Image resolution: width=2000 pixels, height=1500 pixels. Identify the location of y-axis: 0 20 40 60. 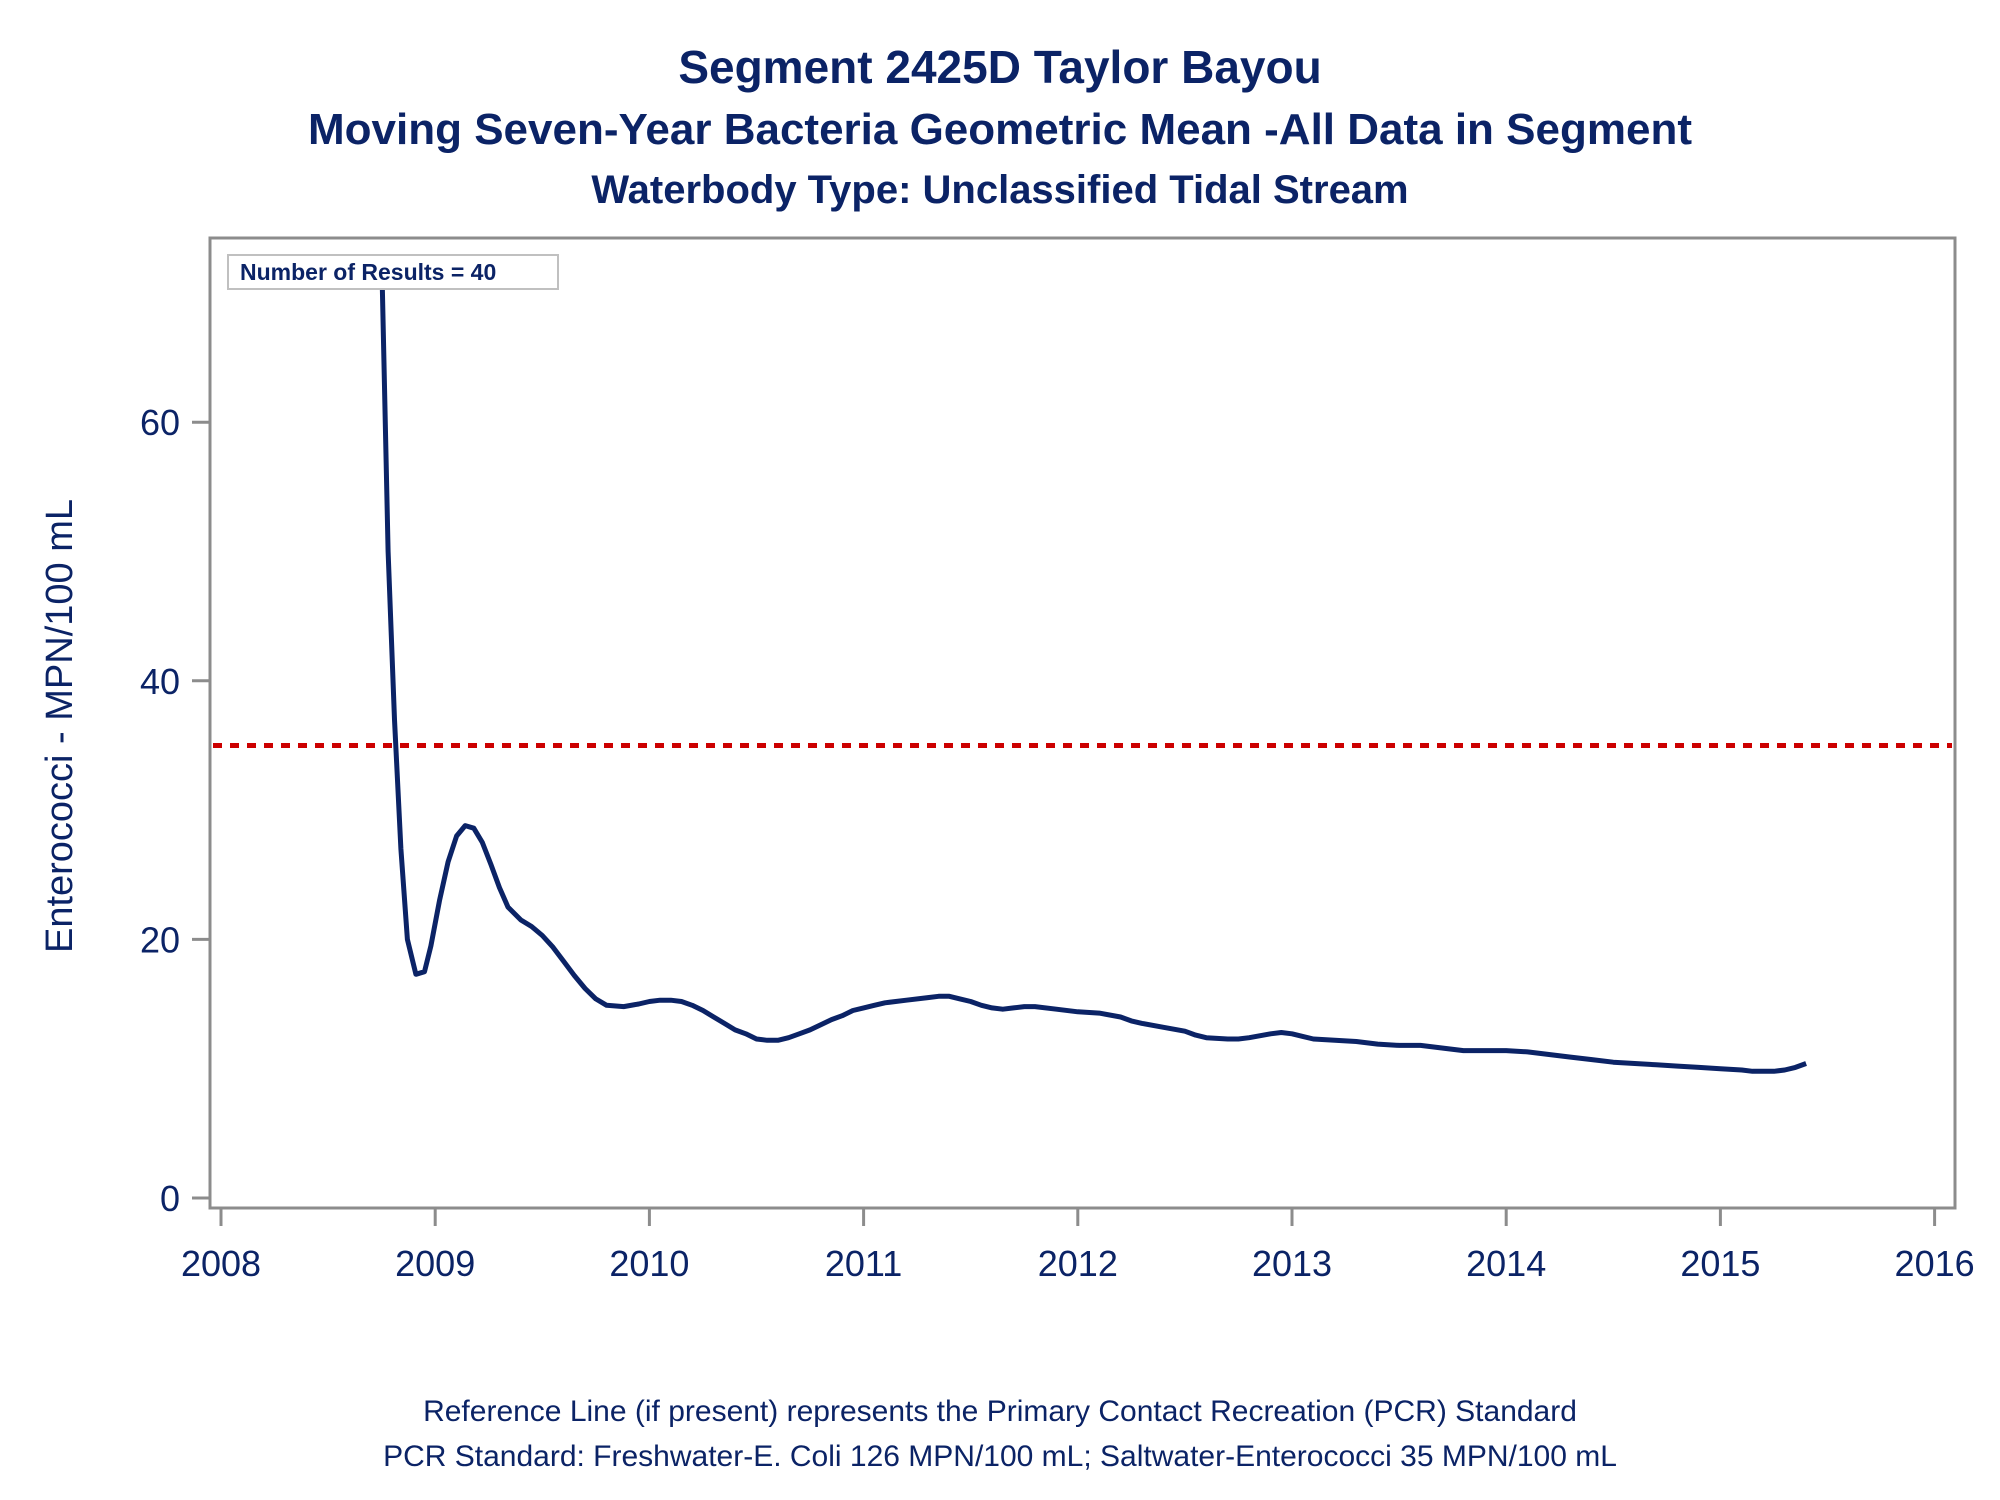
(175, 810).